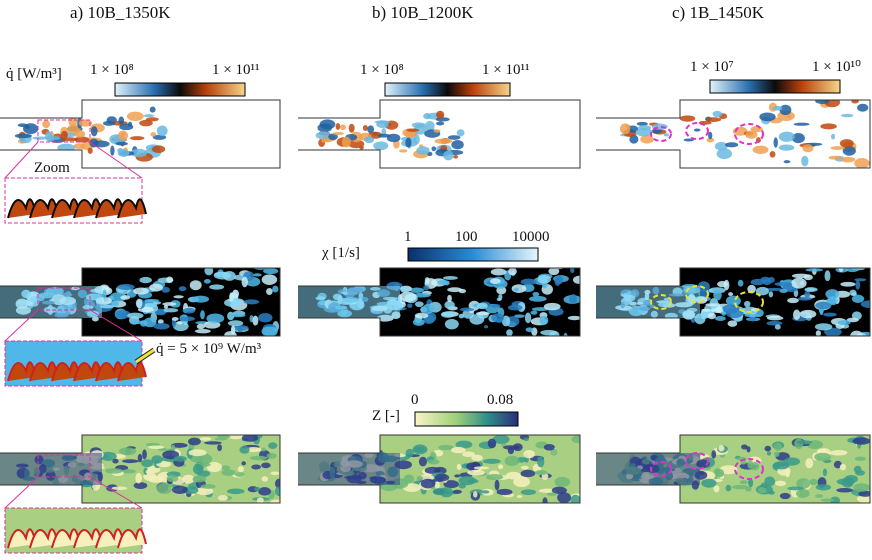 This screenshot has width=872, height=560. I want to click on domain, so click(140, 134).